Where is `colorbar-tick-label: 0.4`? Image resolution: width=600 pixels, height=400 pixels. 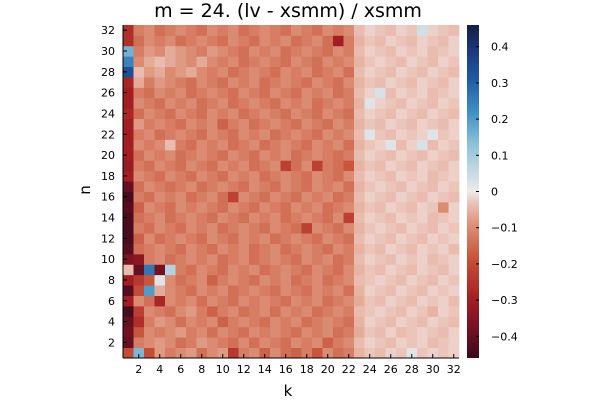
colorbar-tick-label: 0.4 is located at coordinates (500, 47).